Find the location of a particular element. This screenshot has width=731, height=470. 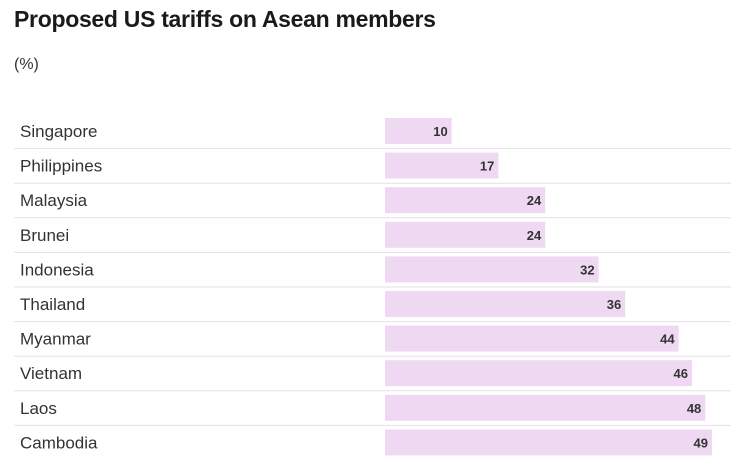

value-label: 10 is located at coordinates (440, 131).